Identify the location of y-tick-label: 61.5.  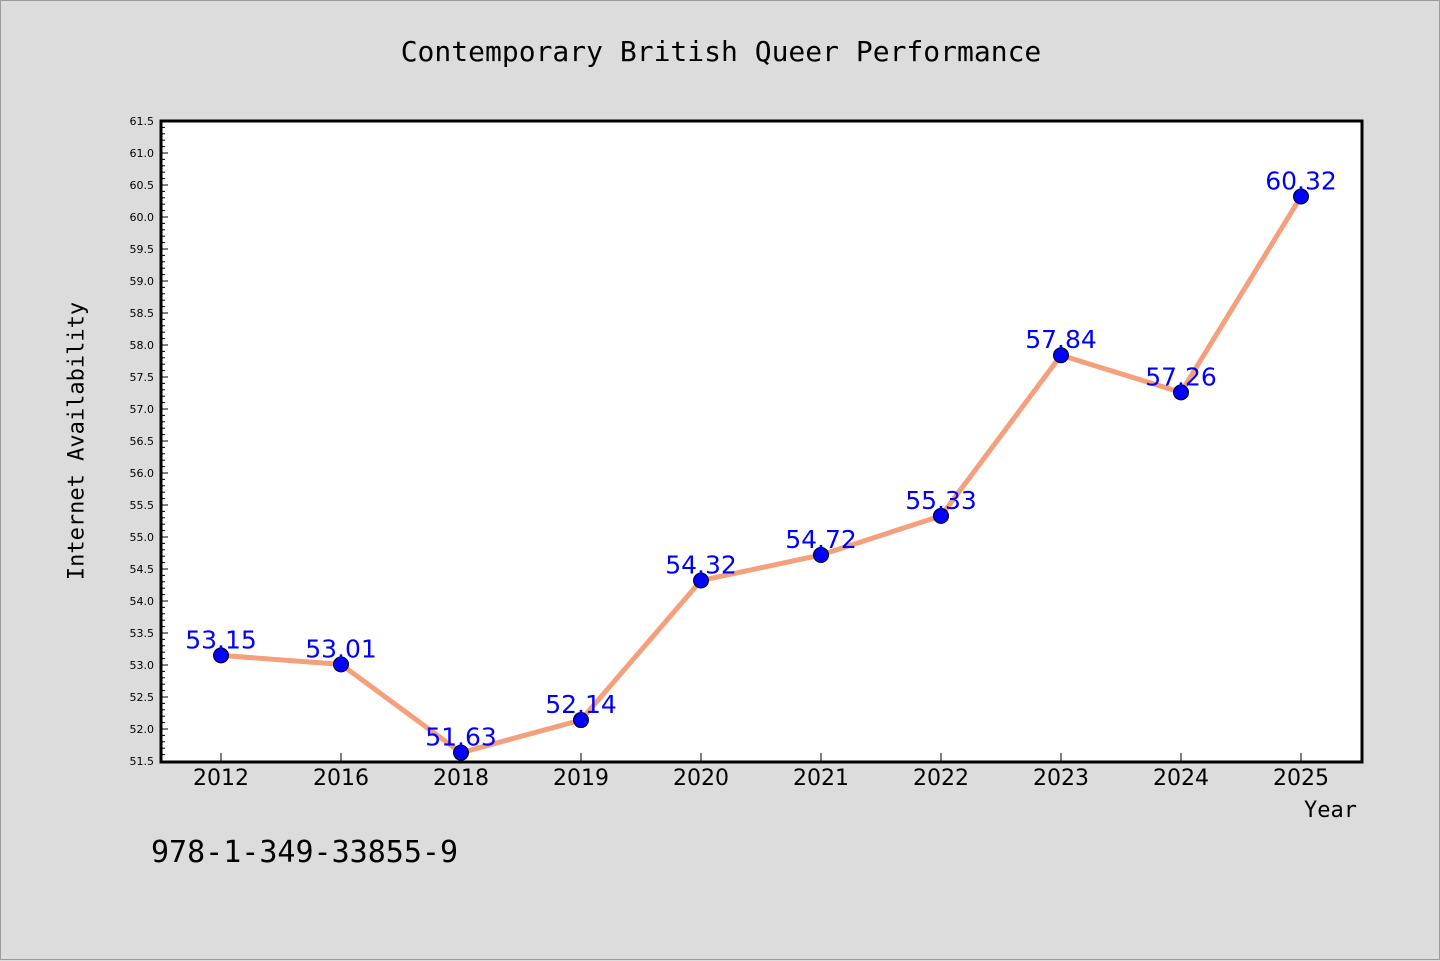
(142, 121).